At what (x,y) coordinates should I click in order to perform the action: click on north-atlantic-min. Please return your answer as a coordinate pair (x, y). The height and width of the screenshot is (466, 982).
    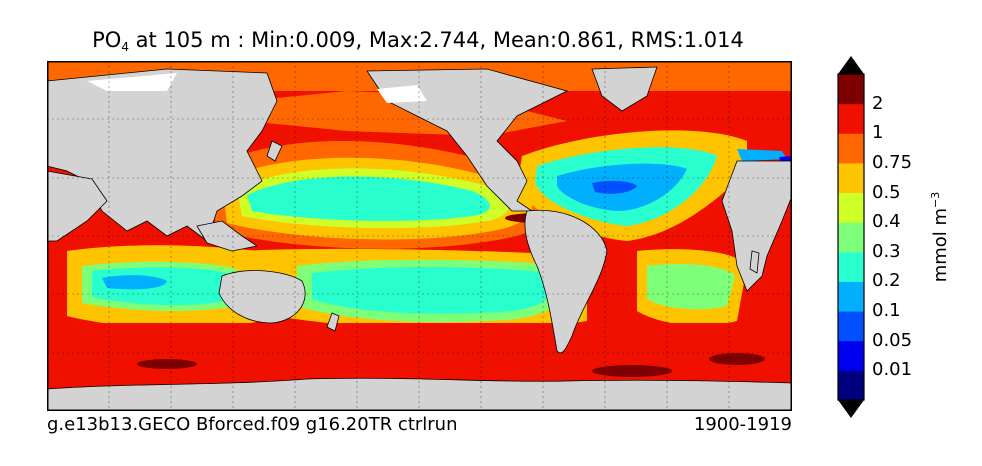
    Looking at the image, I should click on (614, 187).